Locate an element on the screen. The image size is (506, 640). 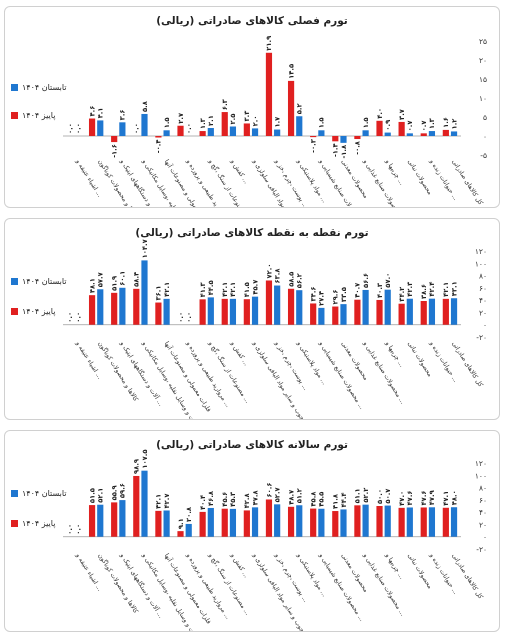
data-label: -۰.۳ is located at coordinates (313, 145).